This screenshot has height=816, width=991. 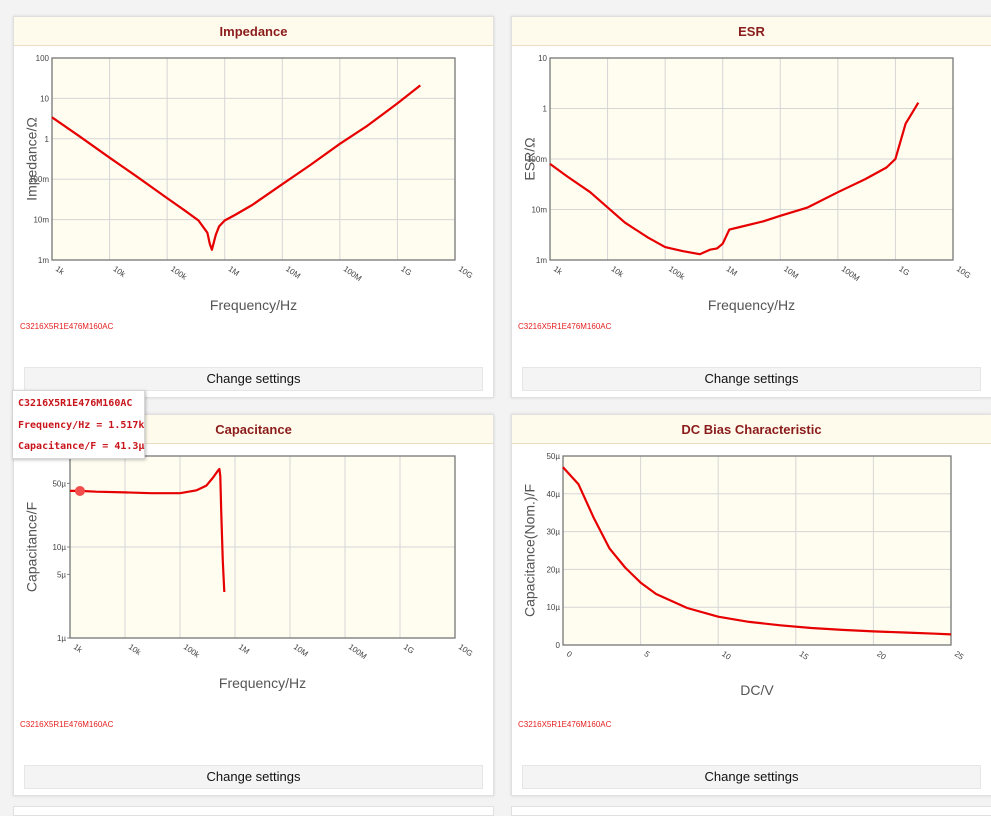 What do you see at coordinates (253, 31) in the screenshot?
I see `panel-title: Impedance` at bounding box center [253, 31].